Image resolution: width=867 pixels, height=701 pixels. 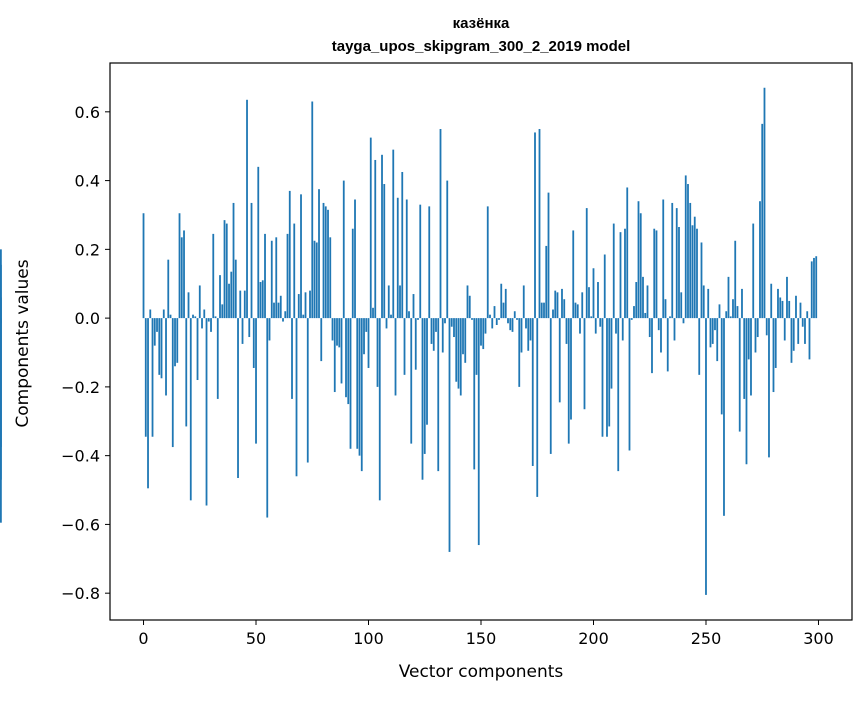 I want to click on x-tick-label: 0, so click(x=143, y=638).